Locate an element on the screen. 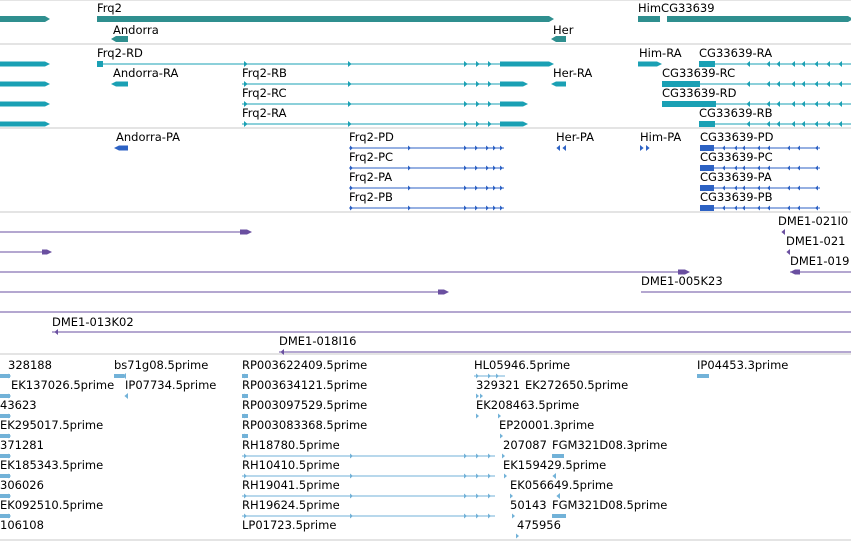  transcript-label: CG33639-RD is located at coordinates (699, 93).